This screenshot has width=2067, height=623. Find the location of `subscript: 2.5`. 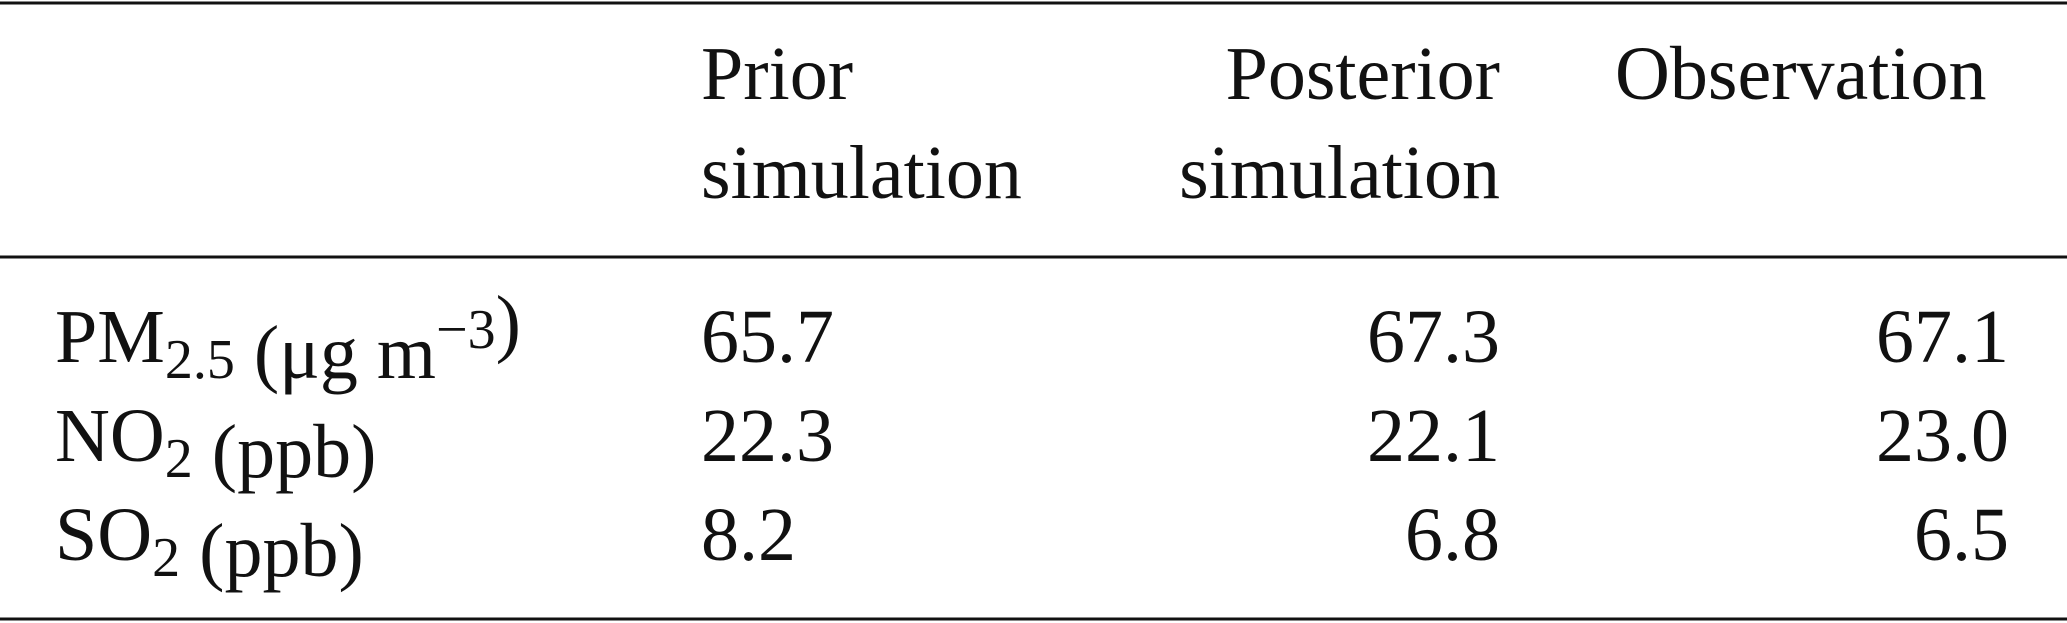

subscript: 2.5 is located at coordinates (200, 360).